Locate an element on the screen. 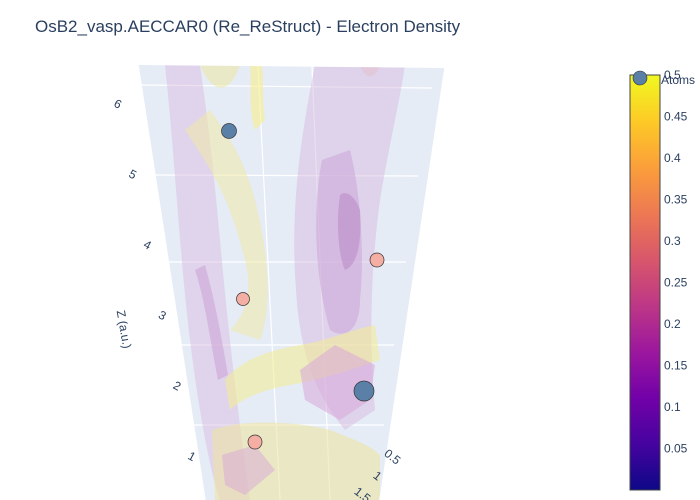 This screenshot has width=700, height=500. z-axis-label: Z (a.u.) is located at coordinates (124, 329).